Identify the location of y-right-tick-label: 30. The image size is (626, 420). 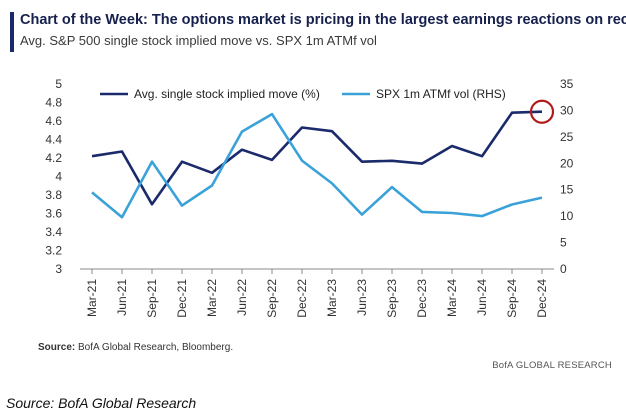
(567, 110).